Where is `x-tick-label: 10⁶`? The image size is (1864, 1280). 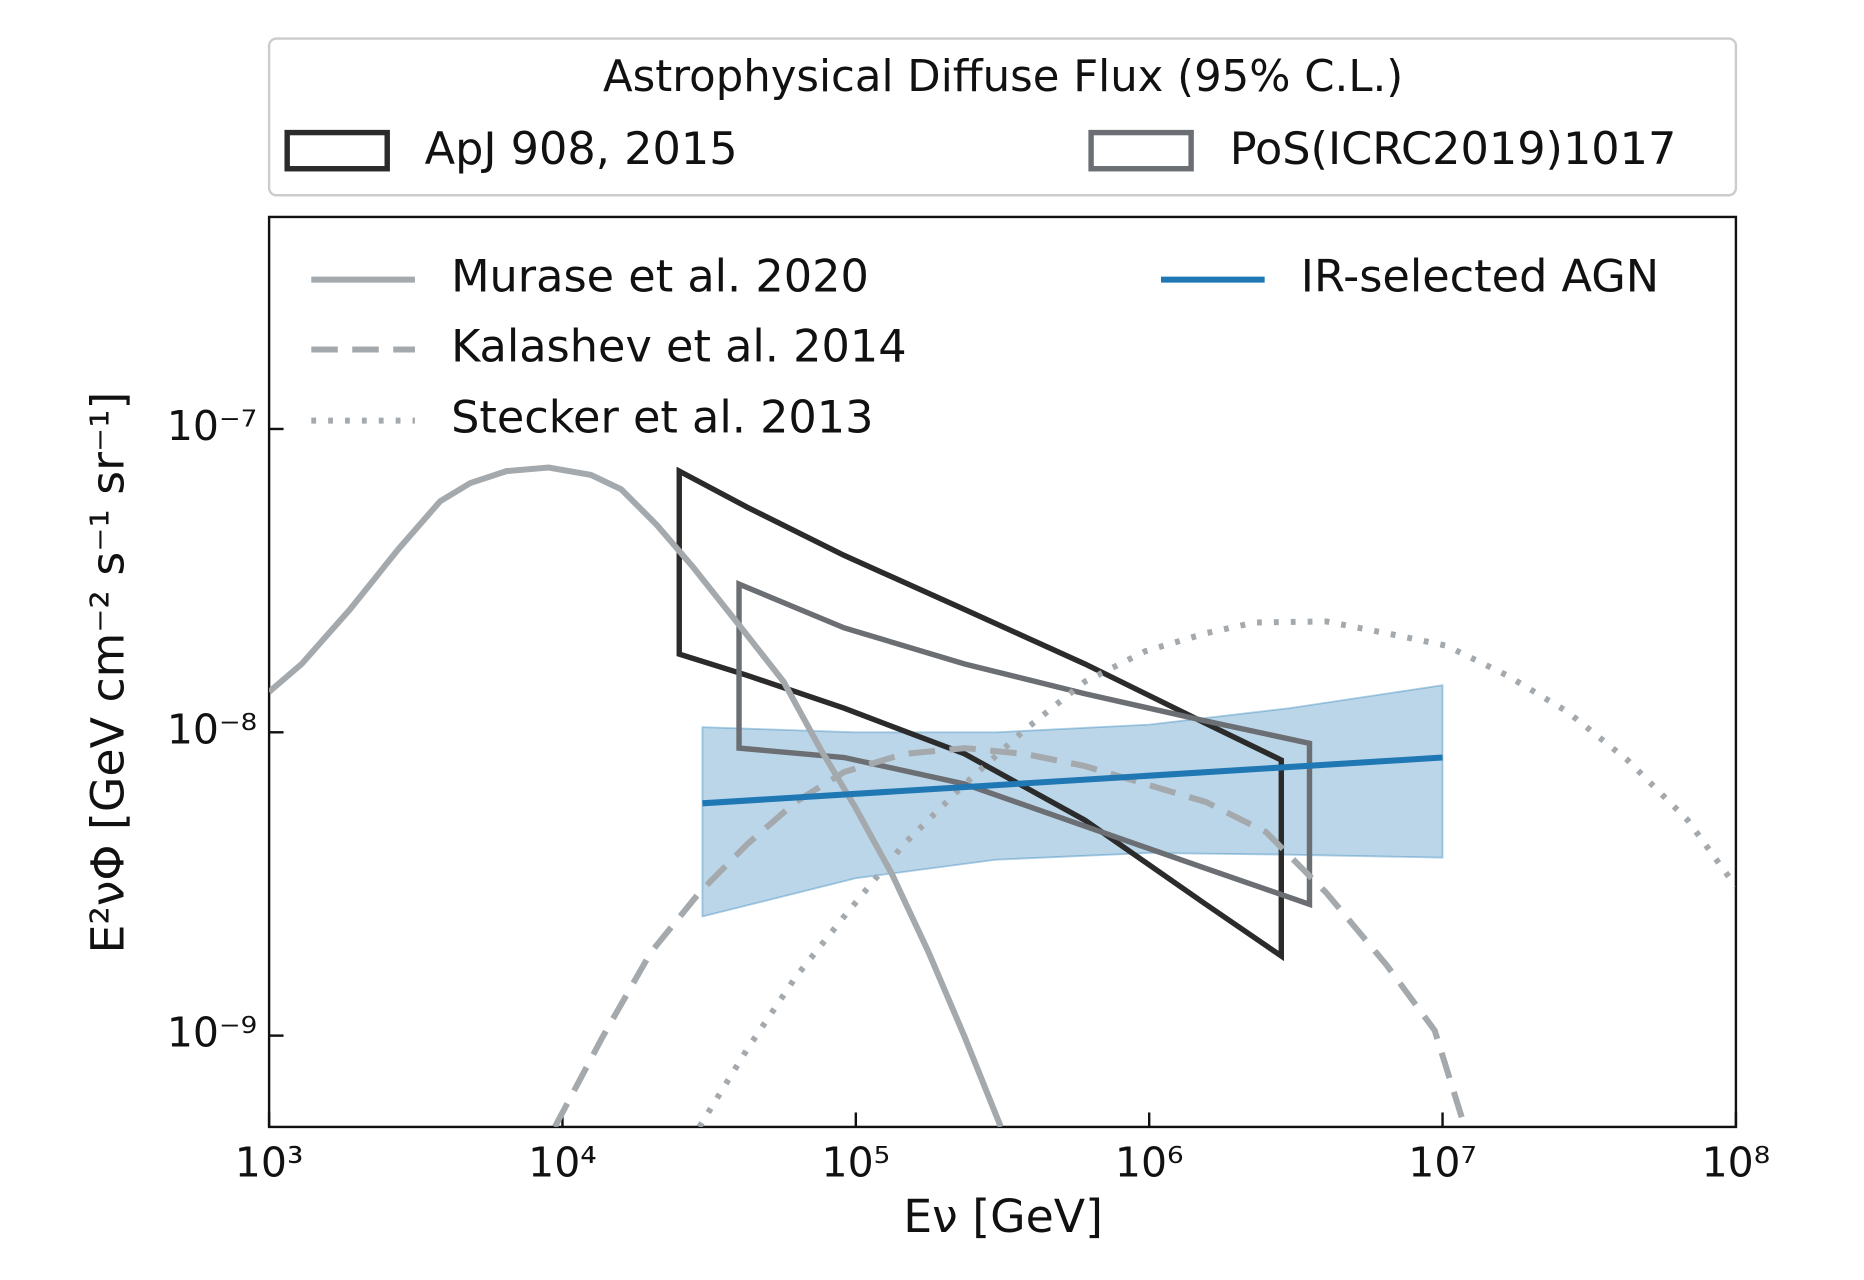
x-tick-label: 10⁶ is located at coordinates (1149, 1162).